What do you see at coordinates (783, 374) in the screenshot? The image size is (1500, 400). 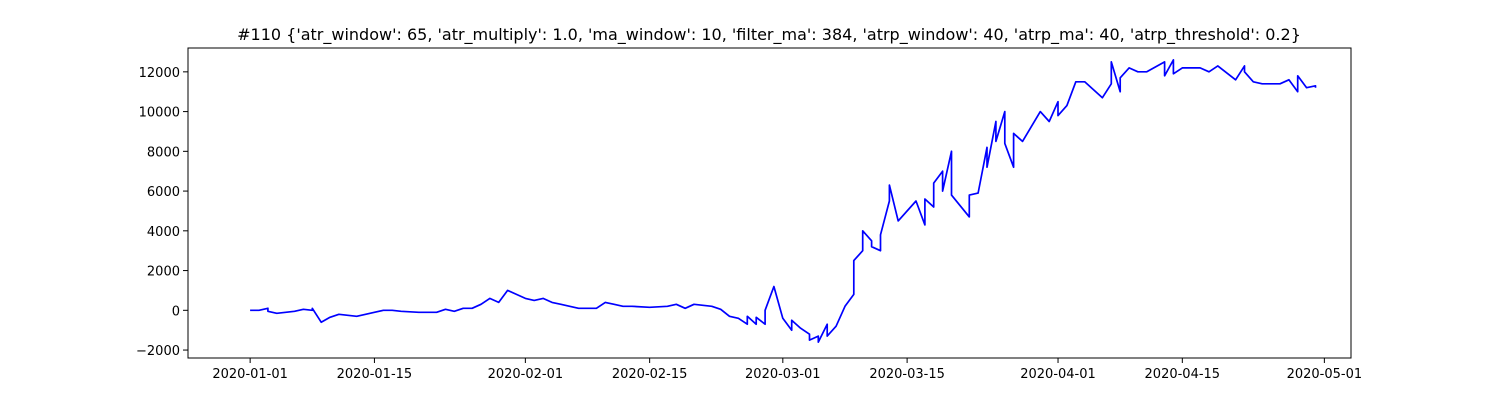 I see `x-tick-label: 2020-03-01` at bounding box center [783, 374].